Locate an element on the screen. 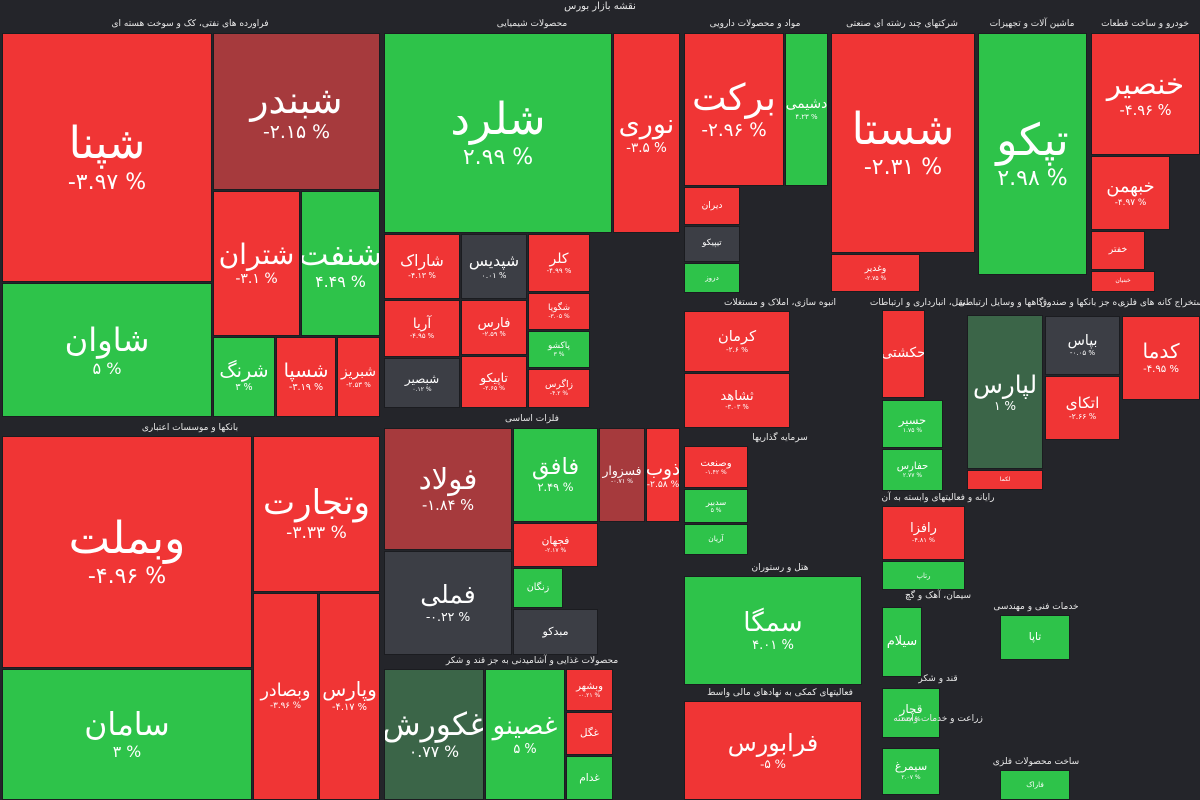  stock-tile: مبدکو is located at coordinates (555, 632).